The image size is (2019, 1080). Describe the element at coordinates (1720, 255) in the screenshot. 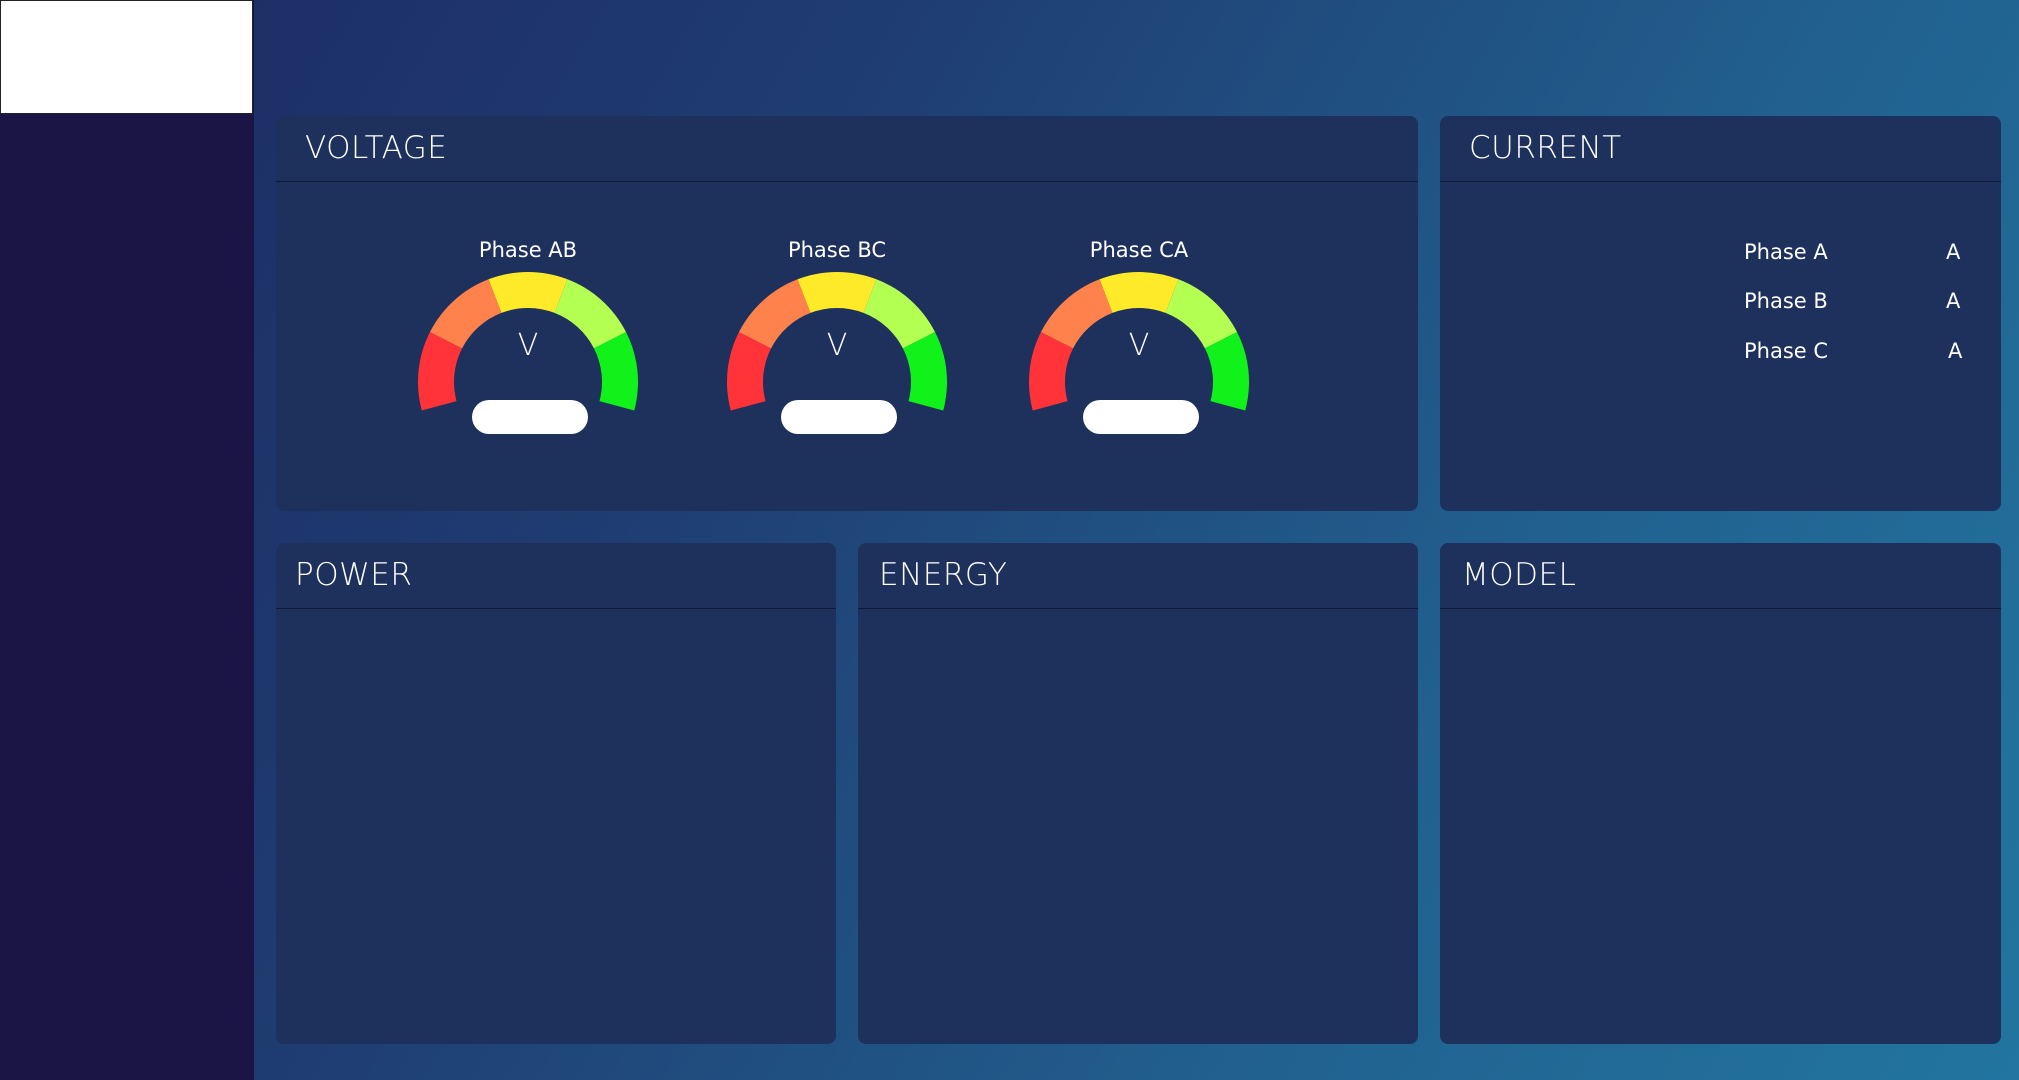

I see `current-row-phase-a: Phase A A` at that location.